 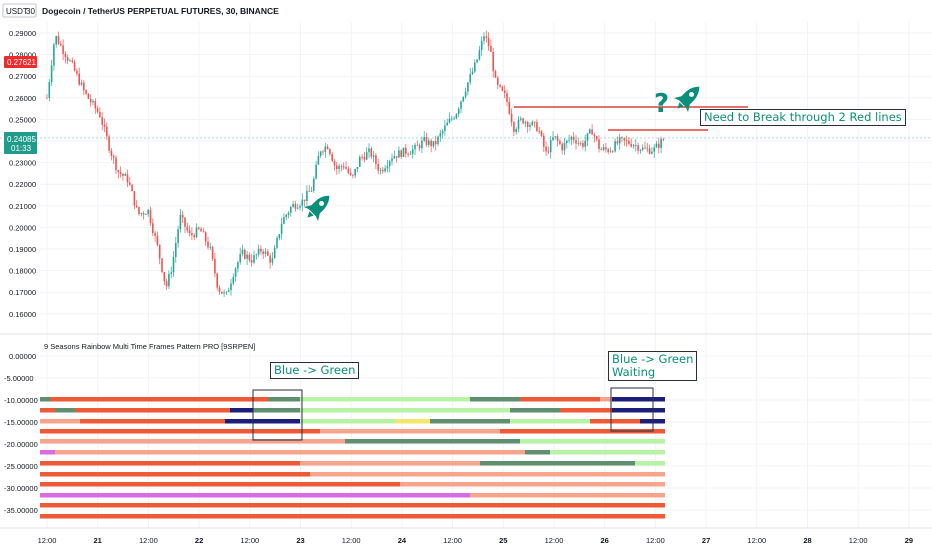 What do you see at coordinates (17, 11) in the screenshot?
I see `currency-label: USDT` at bounding box center [17, 11].